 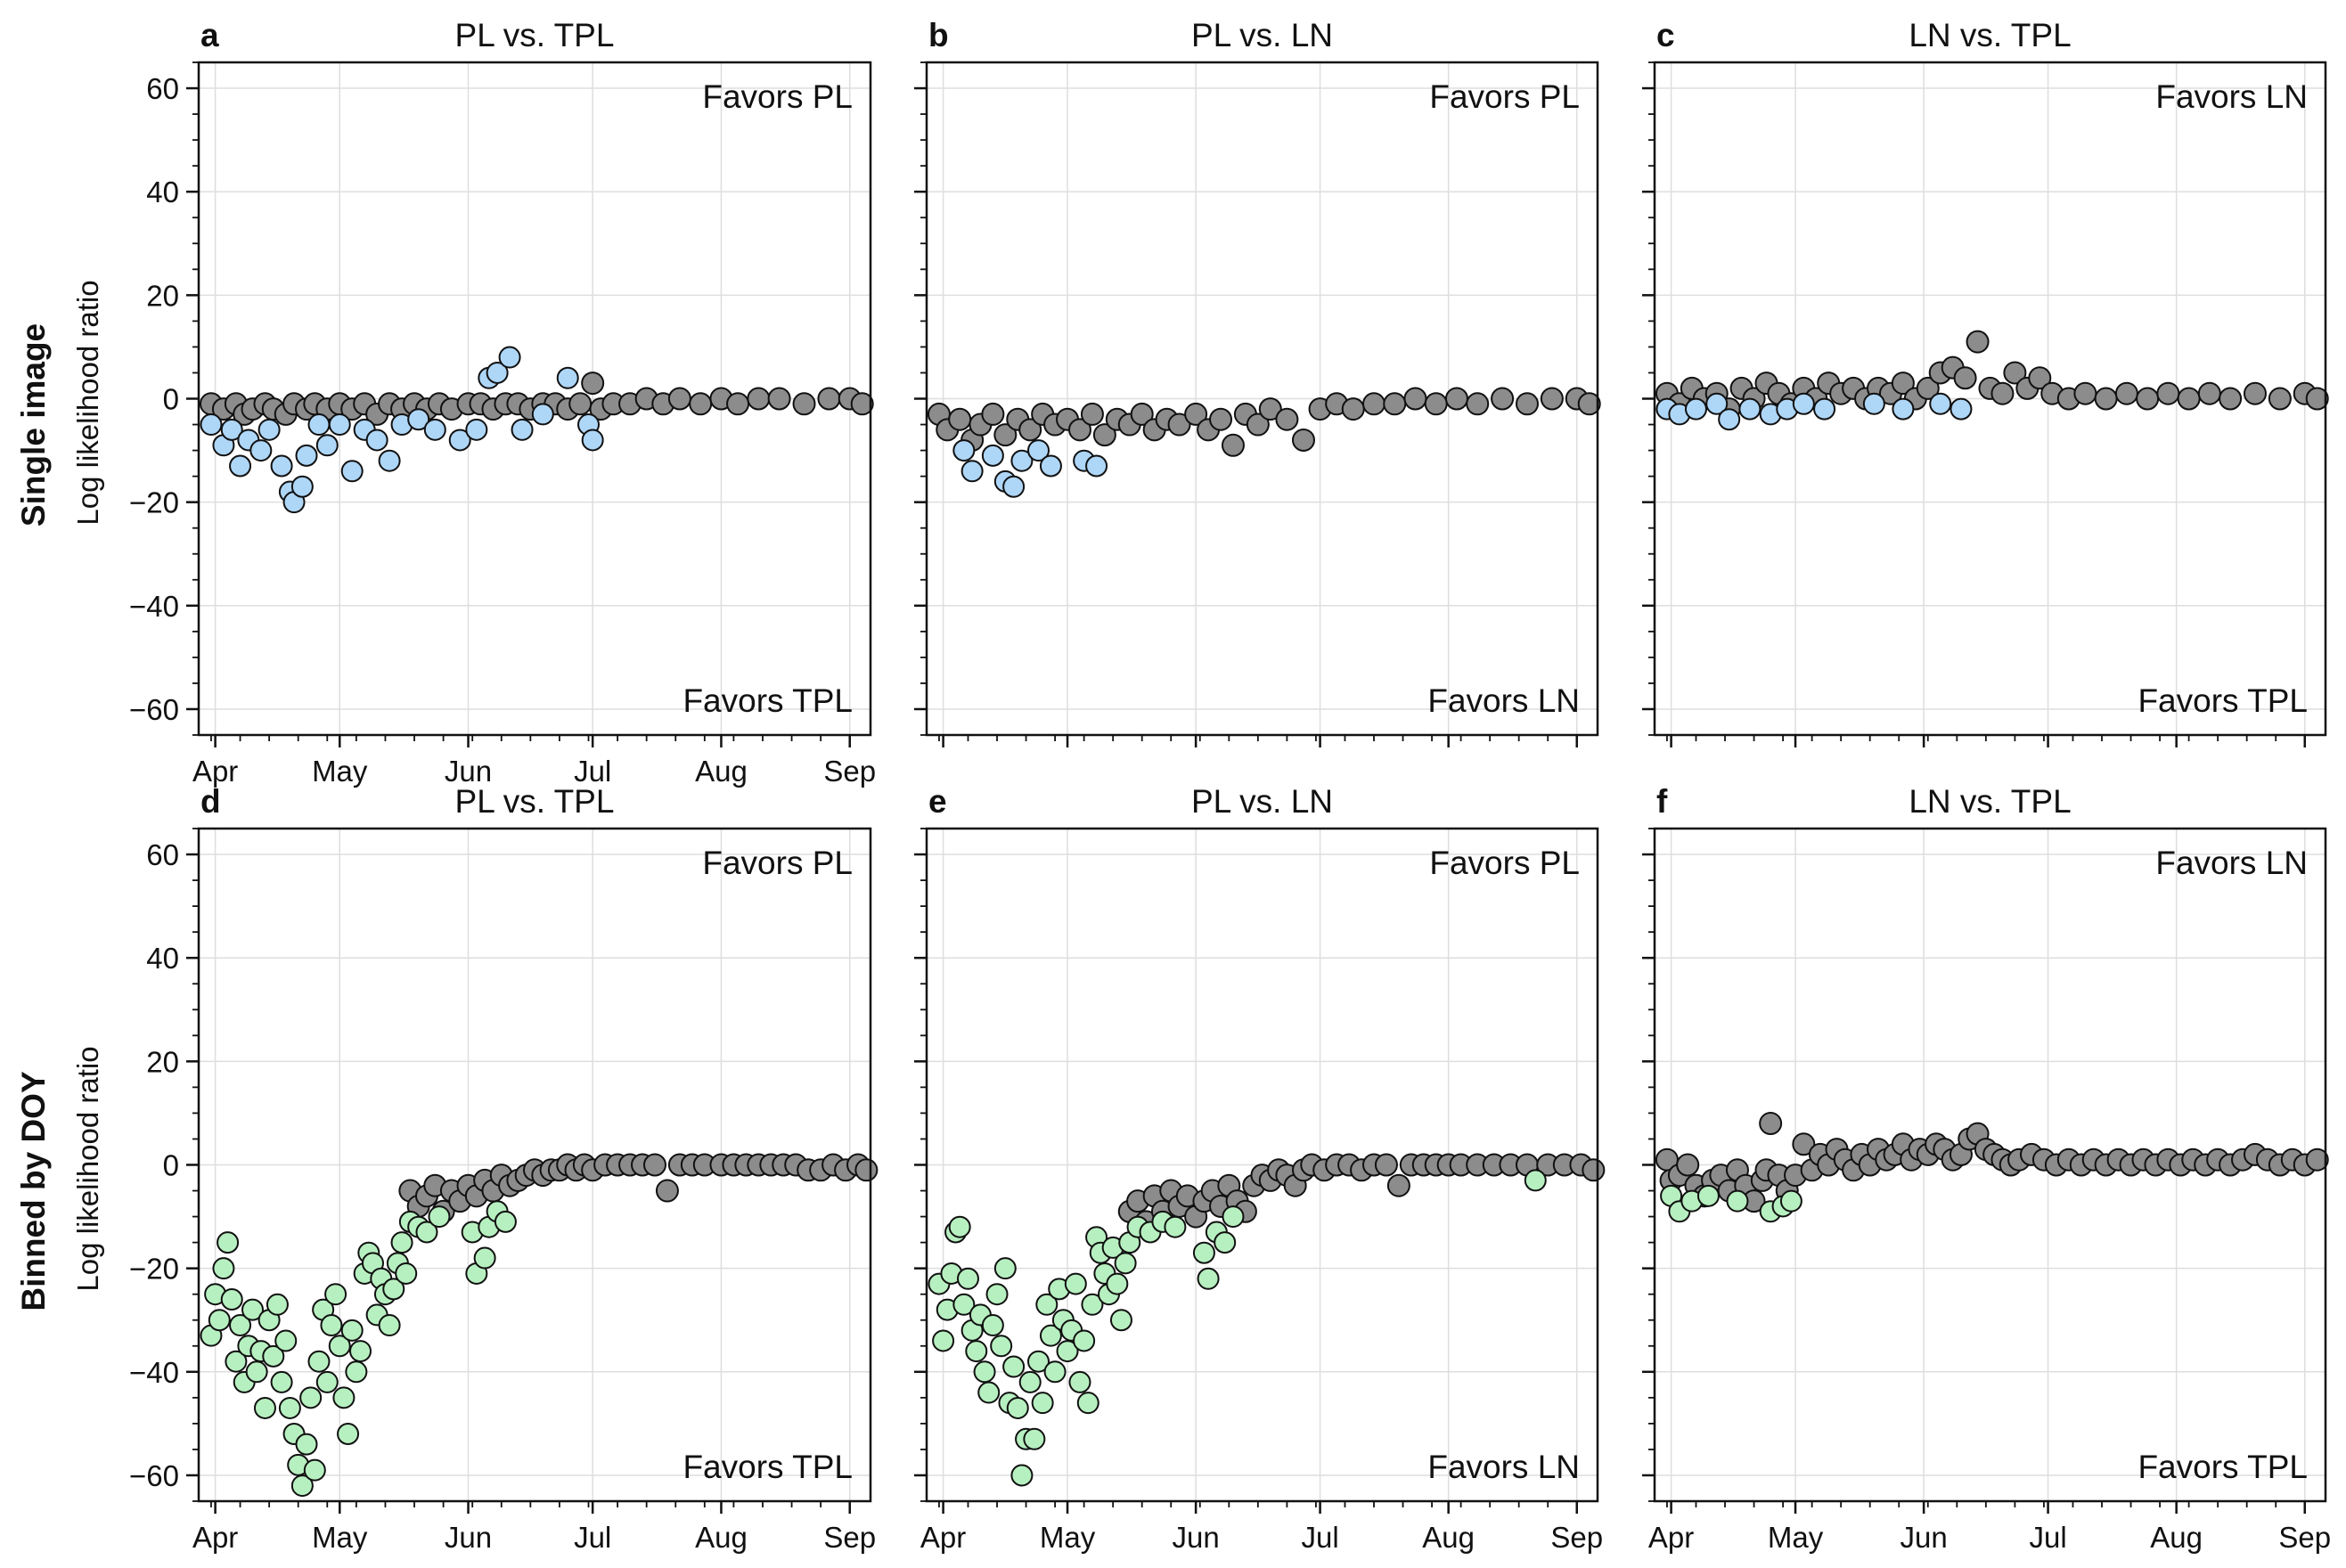 What do you see at coordinates (1665, 35) in the screenshot?
I see `panel-letter: c` at bounding box center [1665, 35].